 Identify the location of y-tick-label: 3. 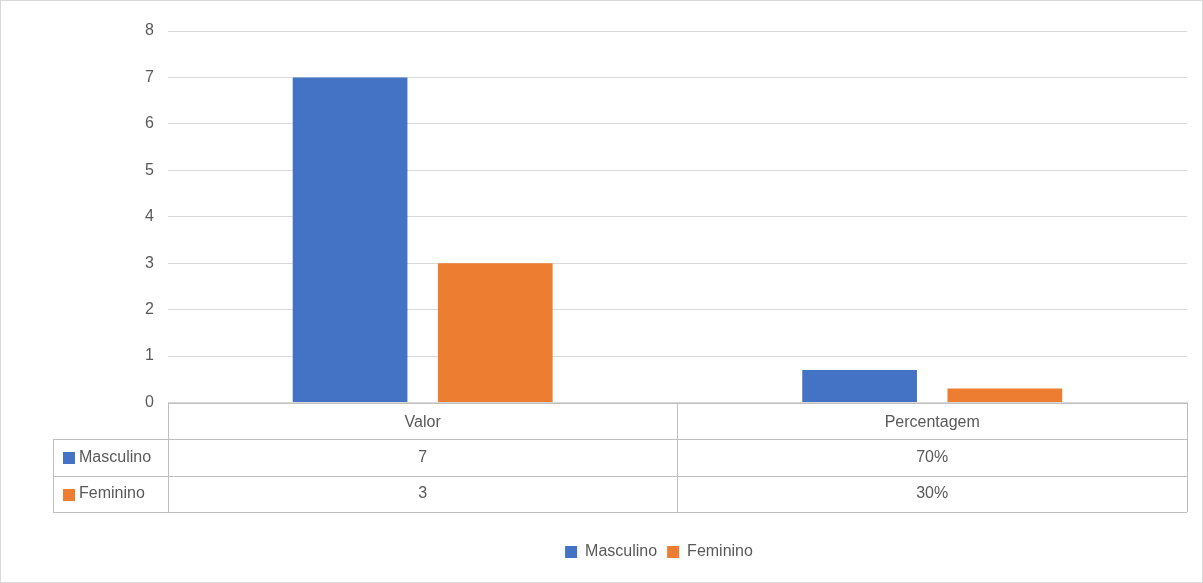
(149, 262).